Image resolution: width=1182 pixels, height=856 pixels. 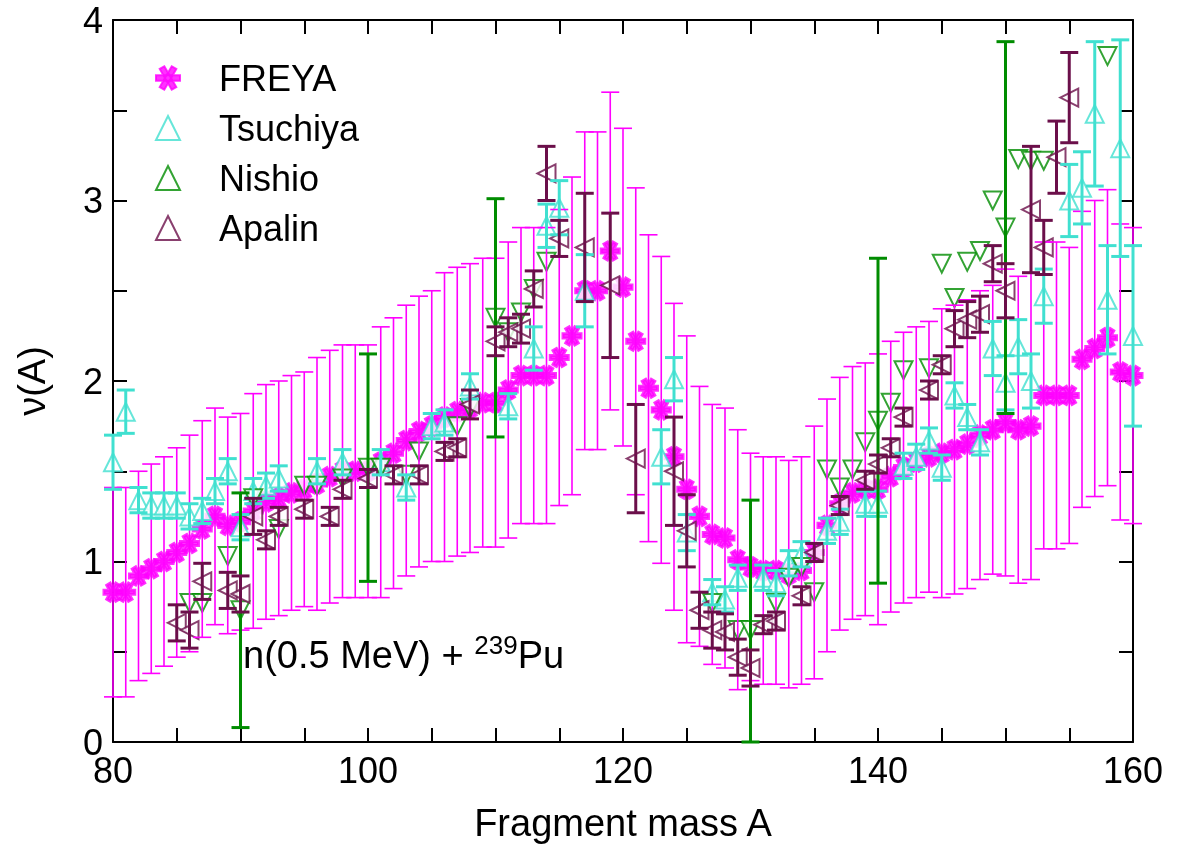 I want to click on y-tick-label: 1, so click(x=92, y=561).